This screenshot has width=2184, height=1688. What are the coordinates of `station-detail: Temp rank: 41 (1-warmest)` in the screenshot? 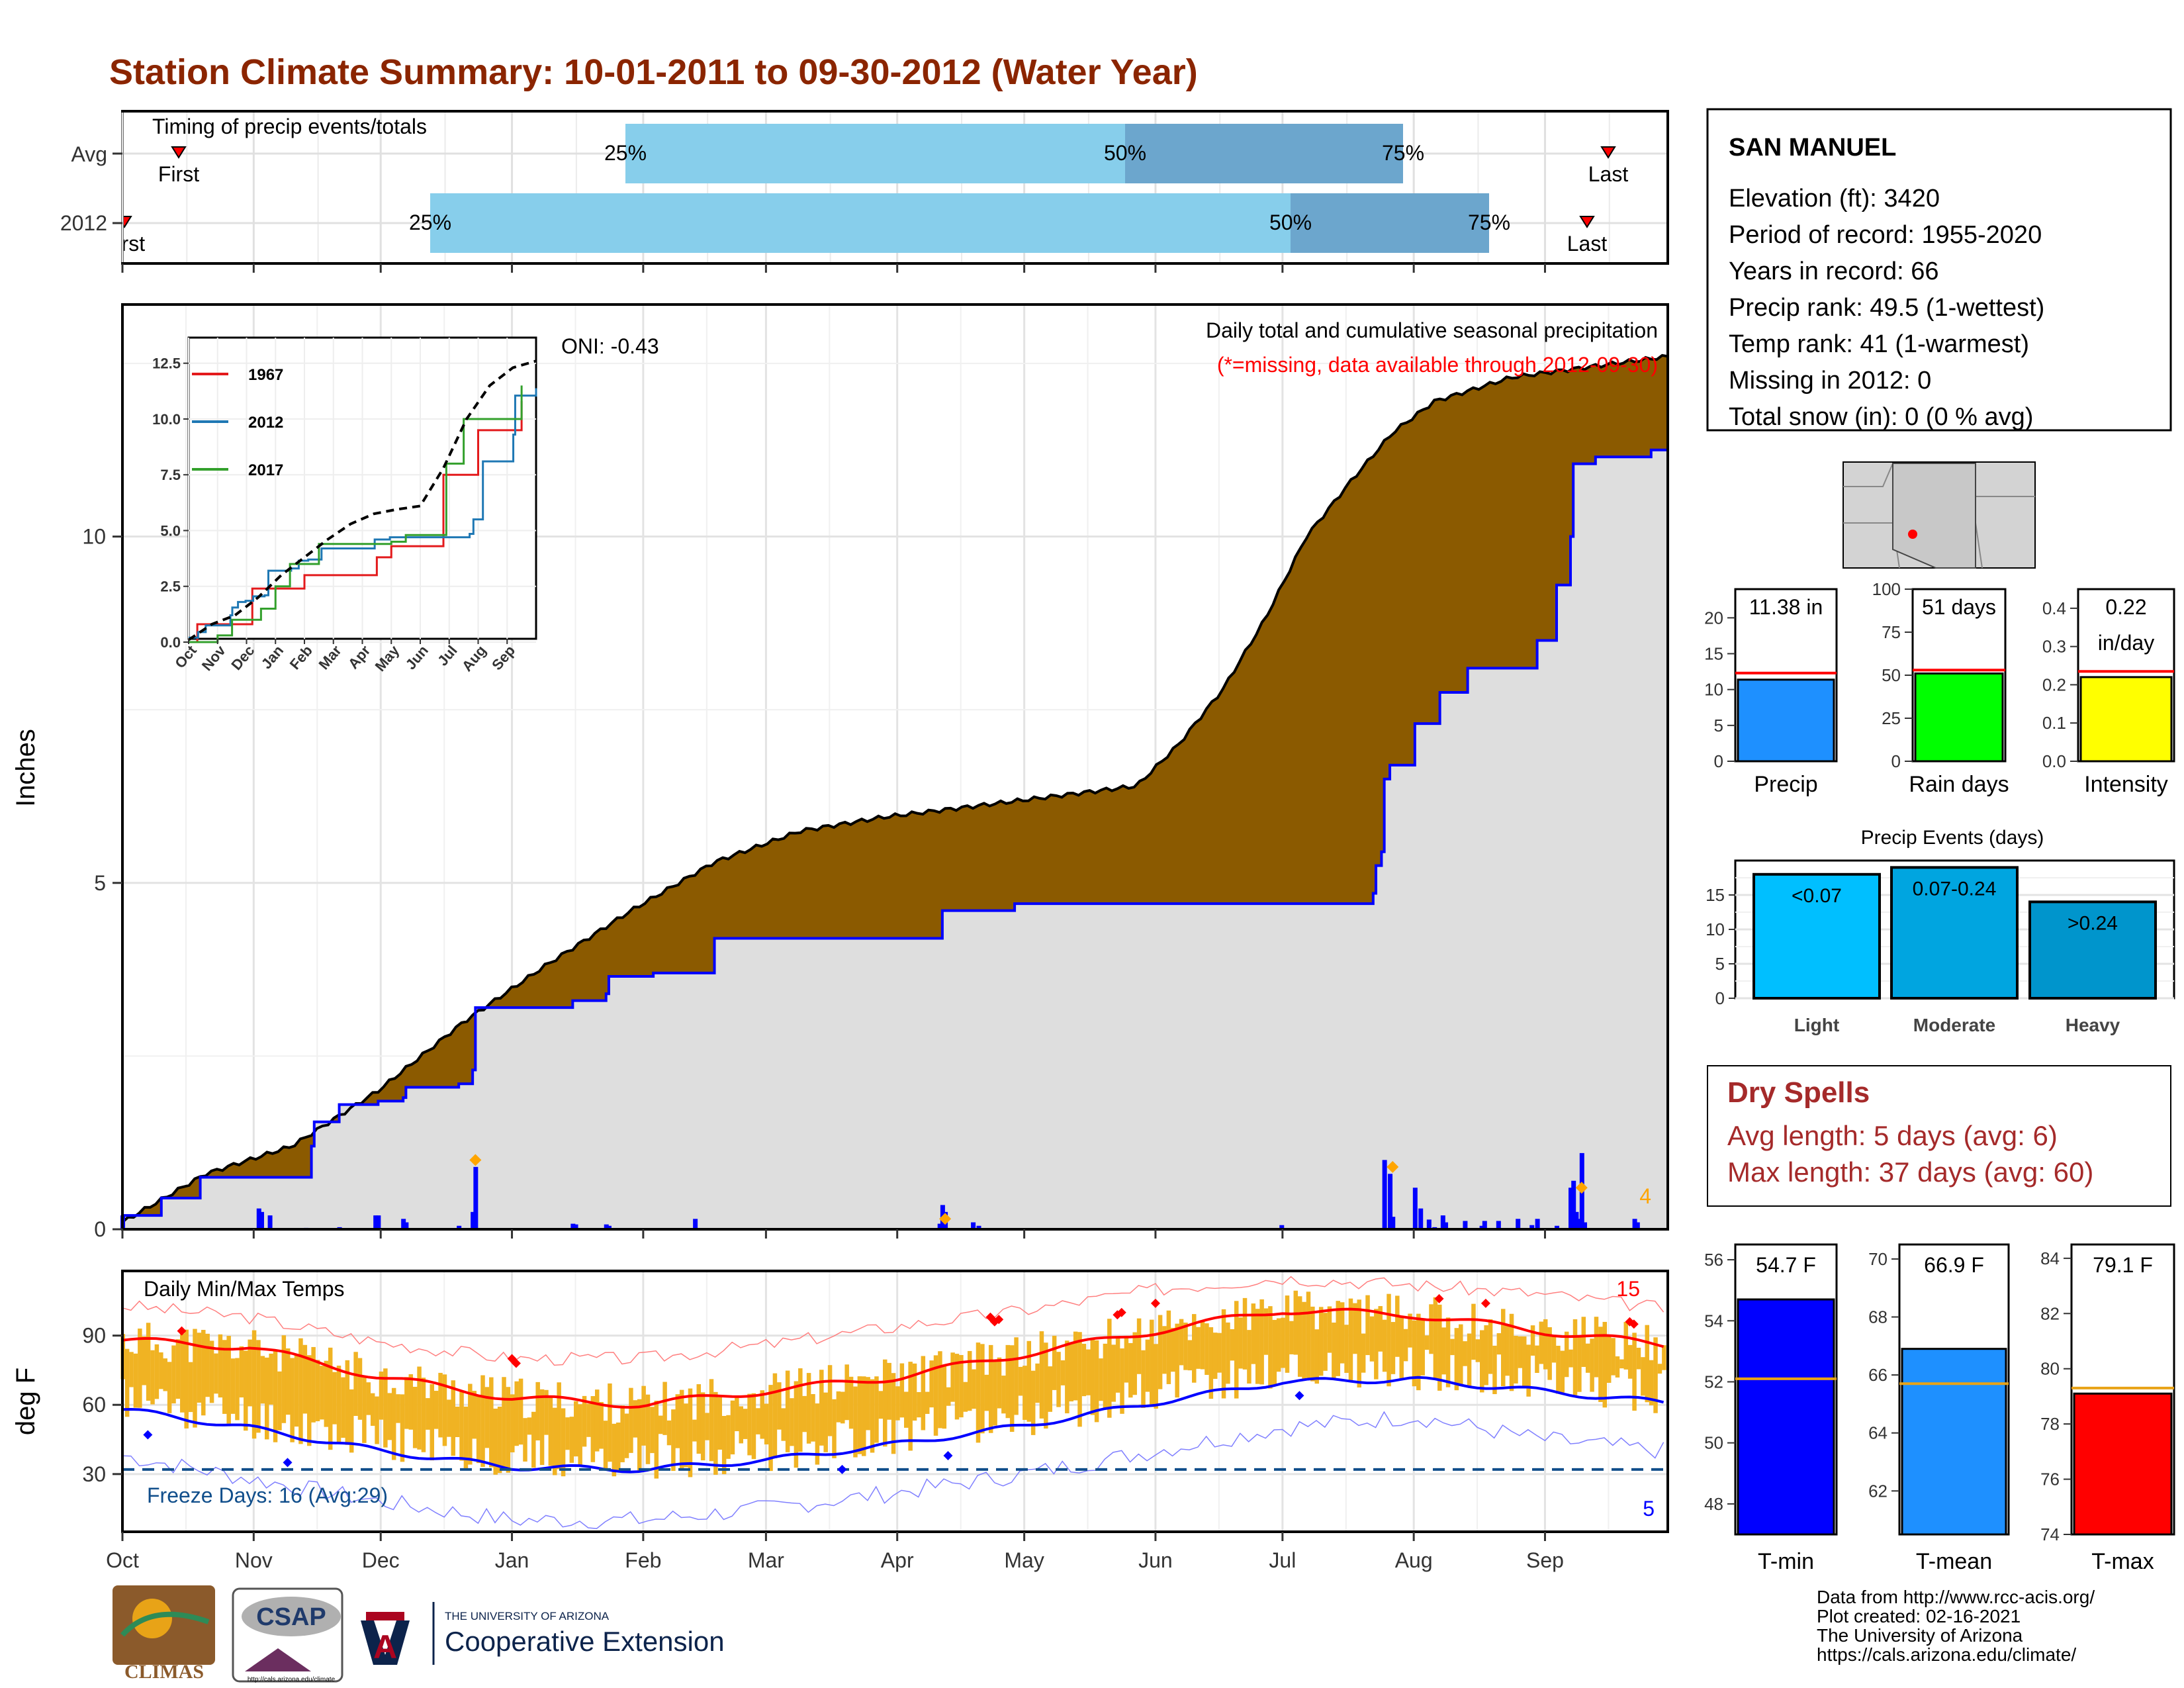 It's located at (1879, 344).